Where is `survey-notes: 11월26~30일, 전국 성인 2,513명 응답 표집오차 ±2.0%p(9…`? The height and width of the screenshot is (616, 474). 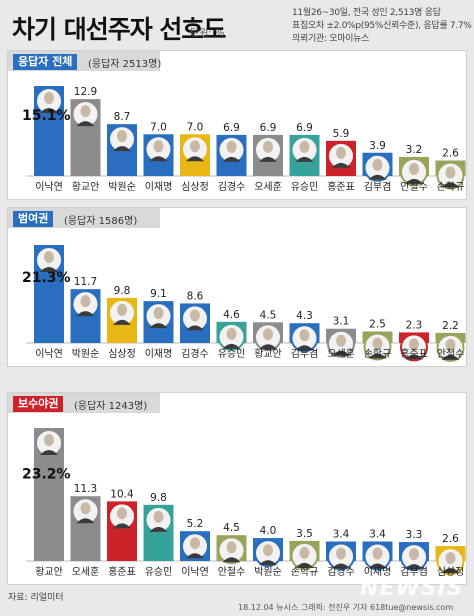
survey-notes: 11월26~30일, 전국 성인 2,513명 응답 표집오차 ±2.0%p(9… is located at coordinates (383, 26).